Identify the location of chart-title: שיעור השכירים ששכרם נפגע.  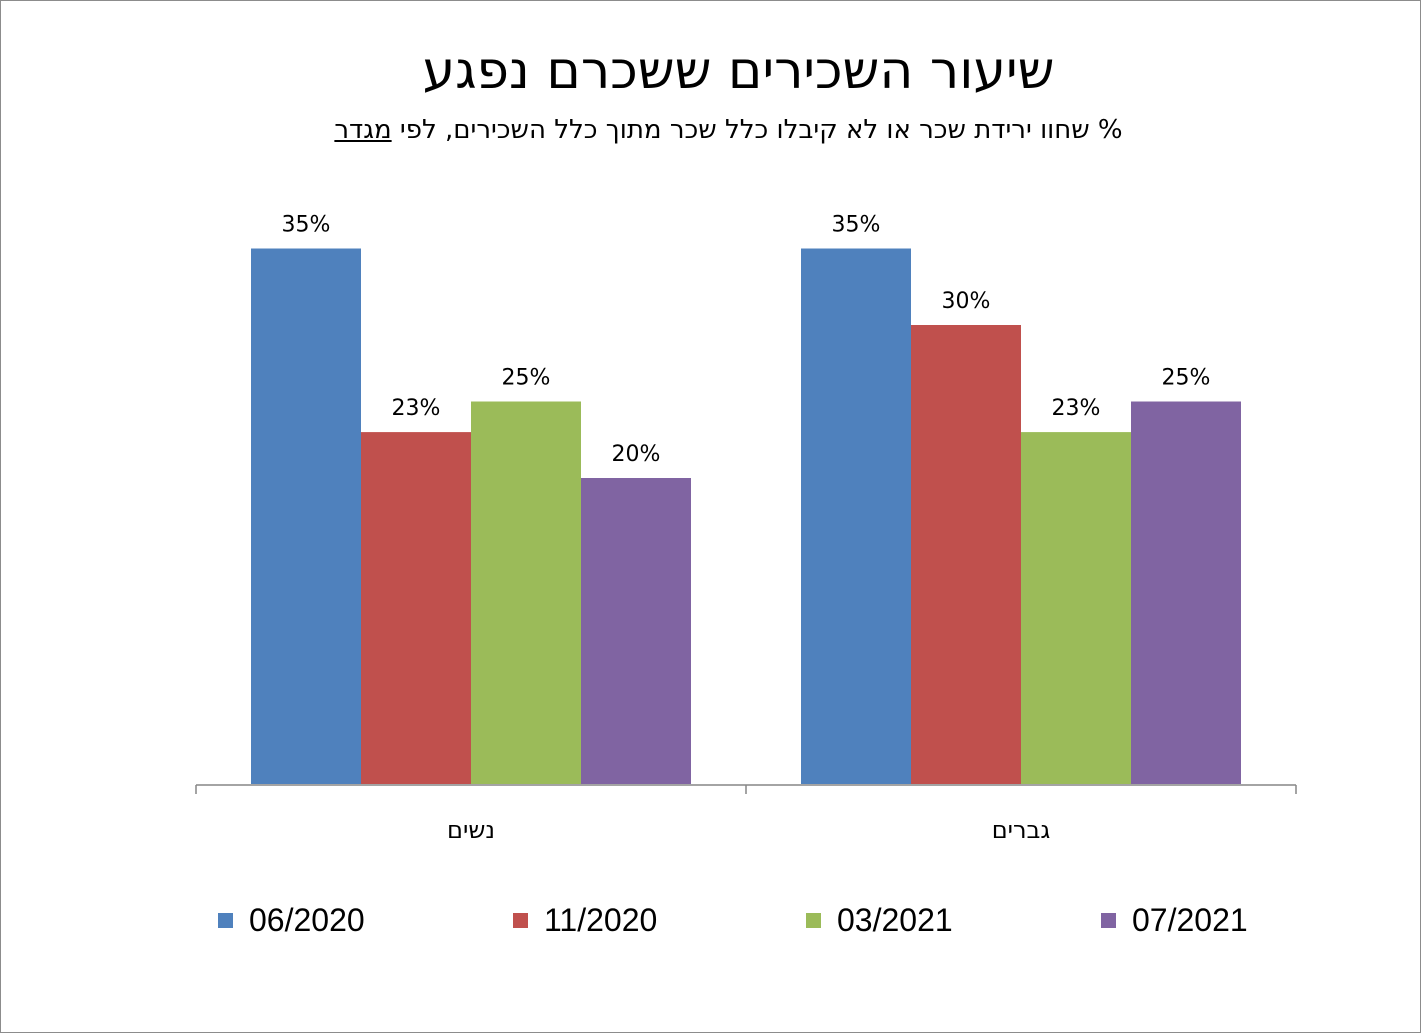
(738, 71).